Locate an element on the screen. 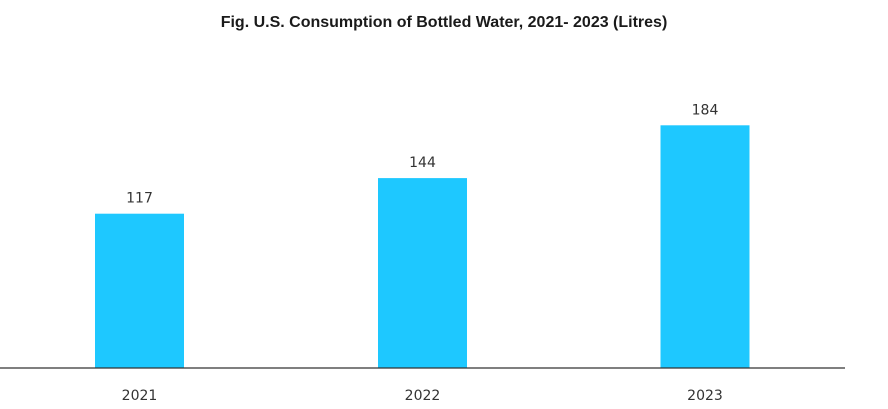 This screenshot has width=888, height=409. bar-2021 is located at coordinates (139, 290).